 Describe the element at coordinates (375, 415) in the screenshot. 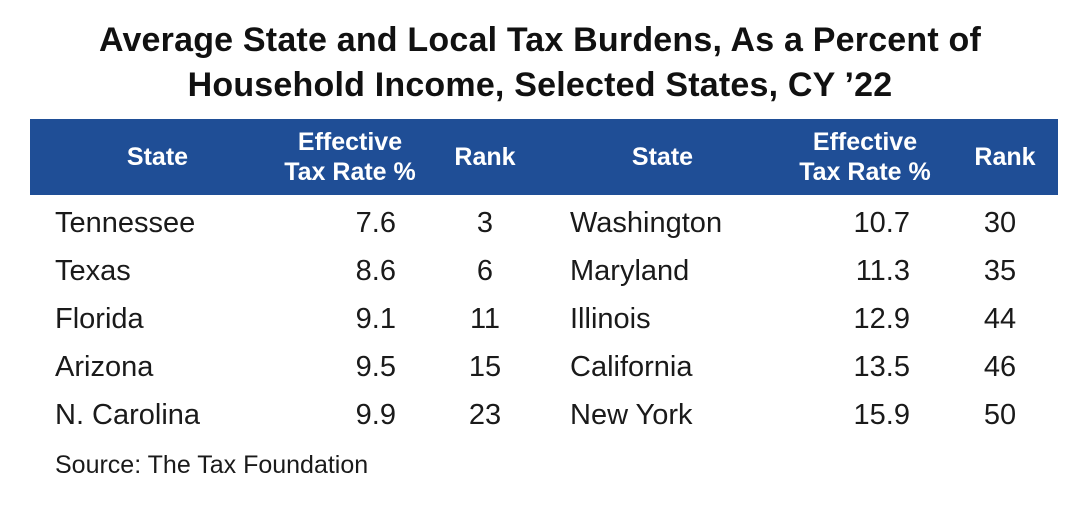

I see `rate-cell: 9.9` at that location.